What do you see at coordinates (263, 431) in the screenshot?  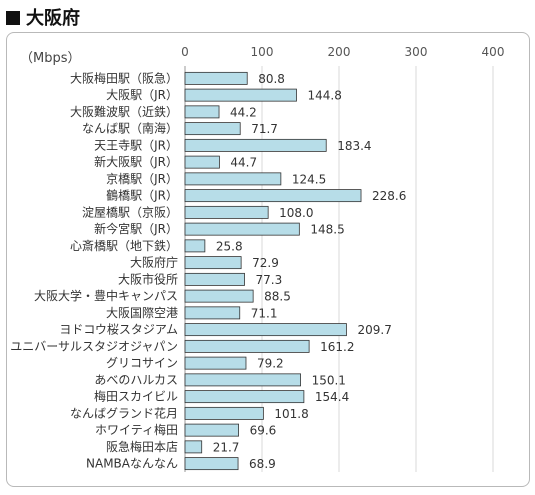 I see `data-label: 69.6` at bounding box center [263, 431].